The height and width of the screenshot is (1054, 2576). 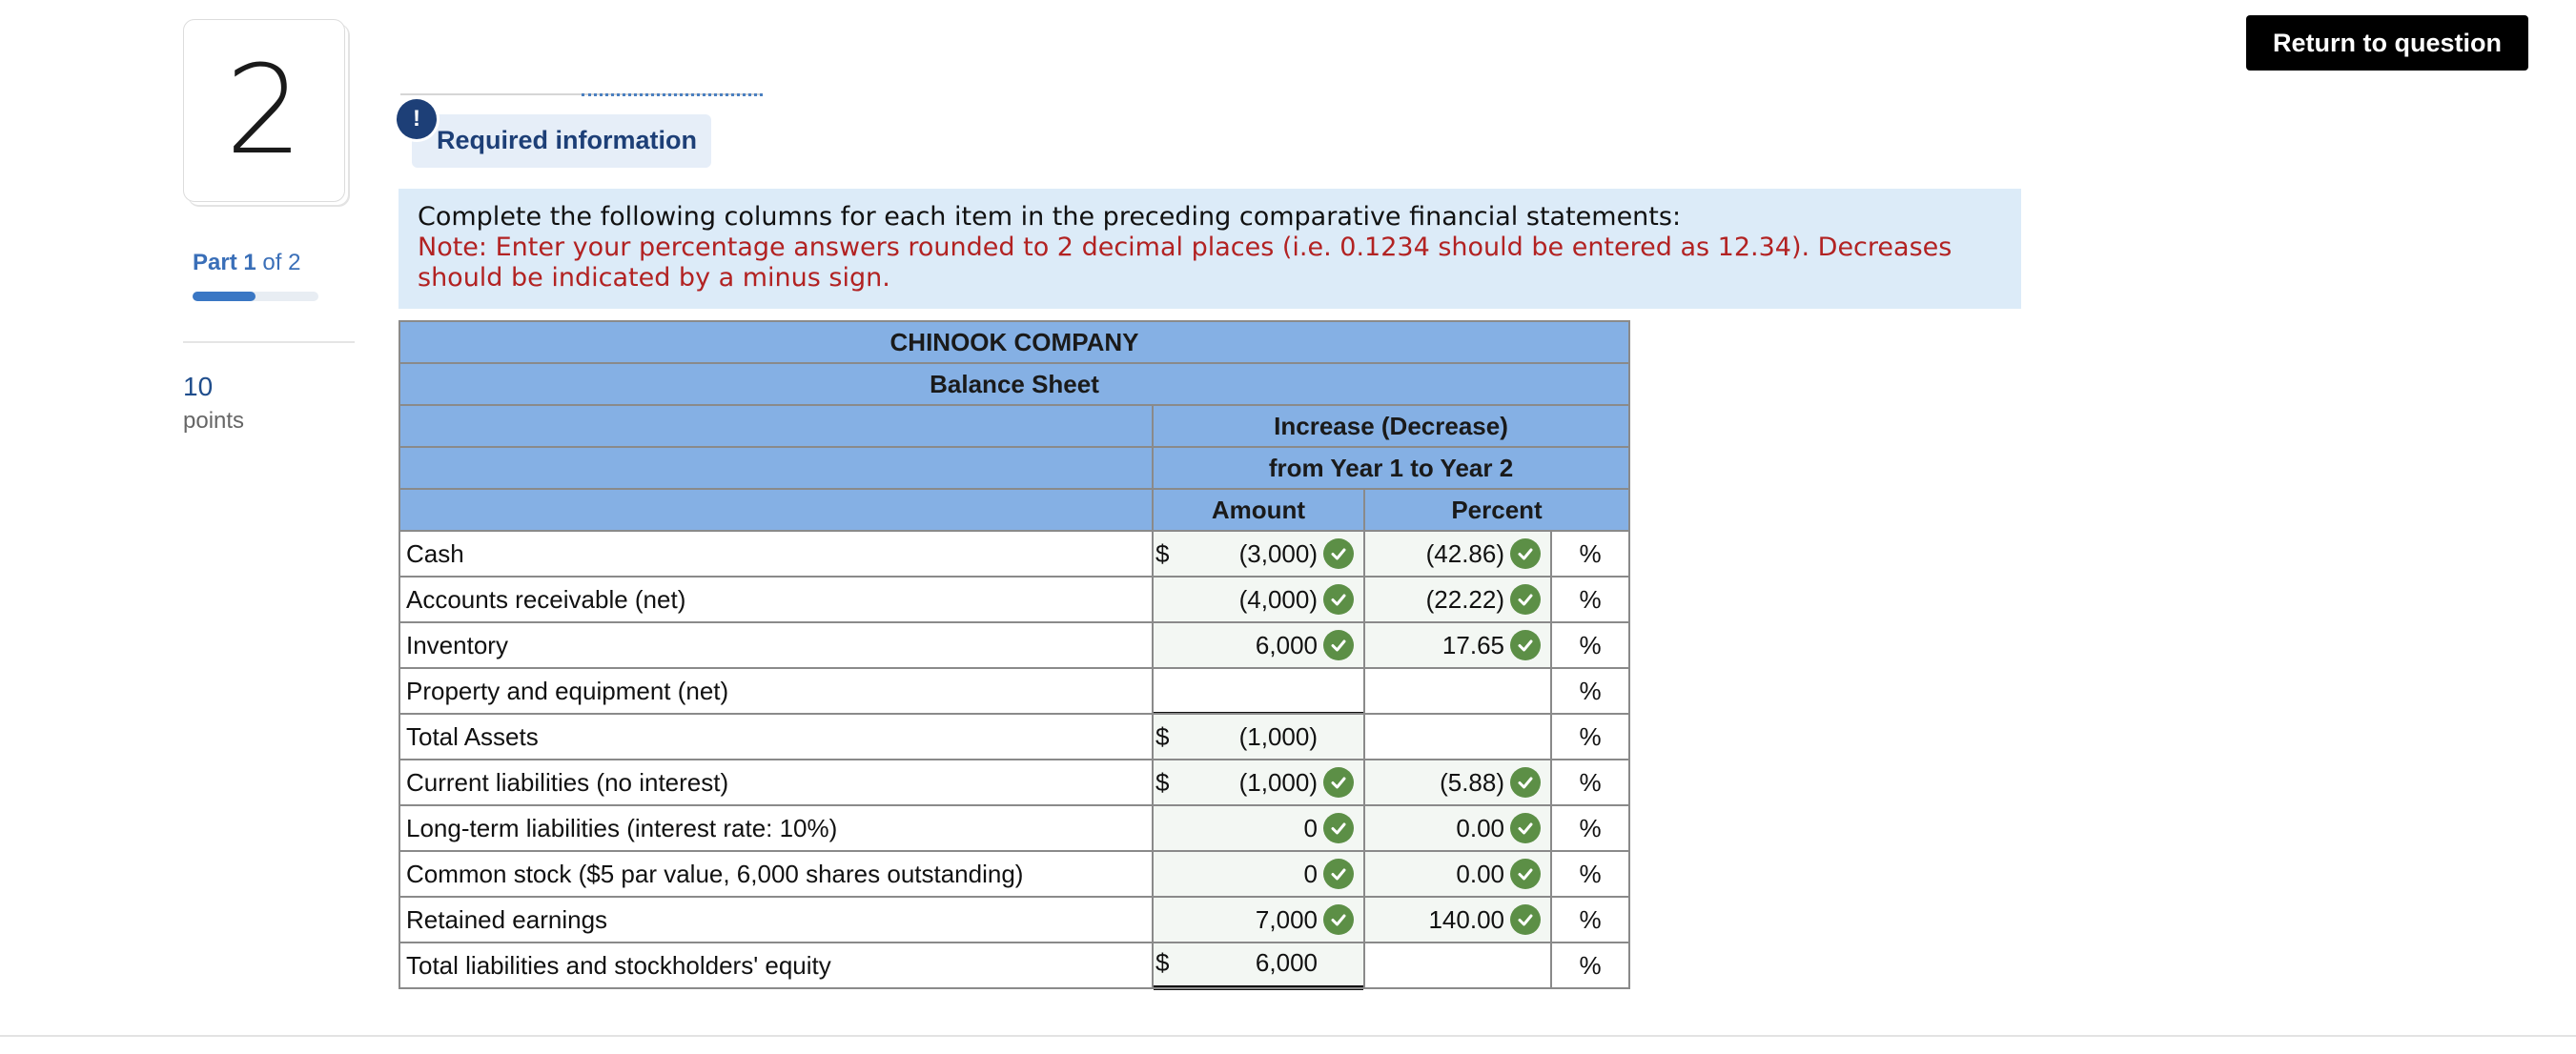 What do you see at coordinates (1466, 919) in the screenshot?
I see `percent-value: 140.00` at bounding box center [1466, 919].